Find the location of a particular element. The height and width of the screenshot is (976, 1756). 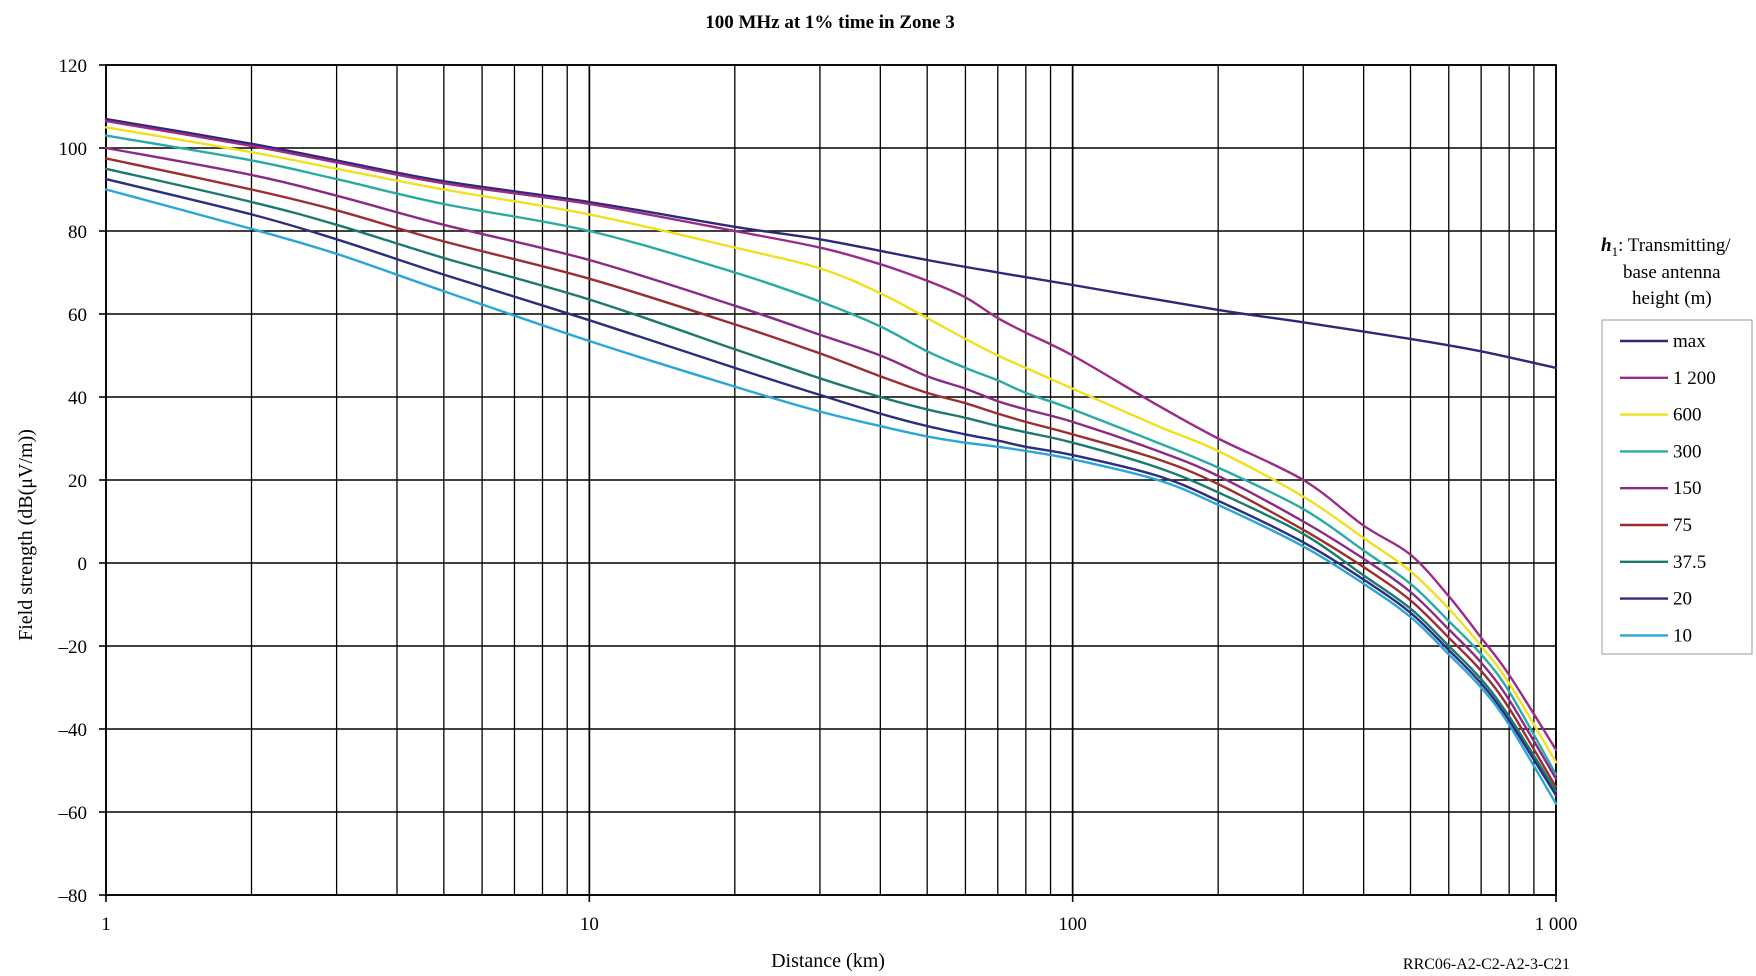

legend-title-line-1: h1: Transmitting/ is located at coordinates (1666, 247).